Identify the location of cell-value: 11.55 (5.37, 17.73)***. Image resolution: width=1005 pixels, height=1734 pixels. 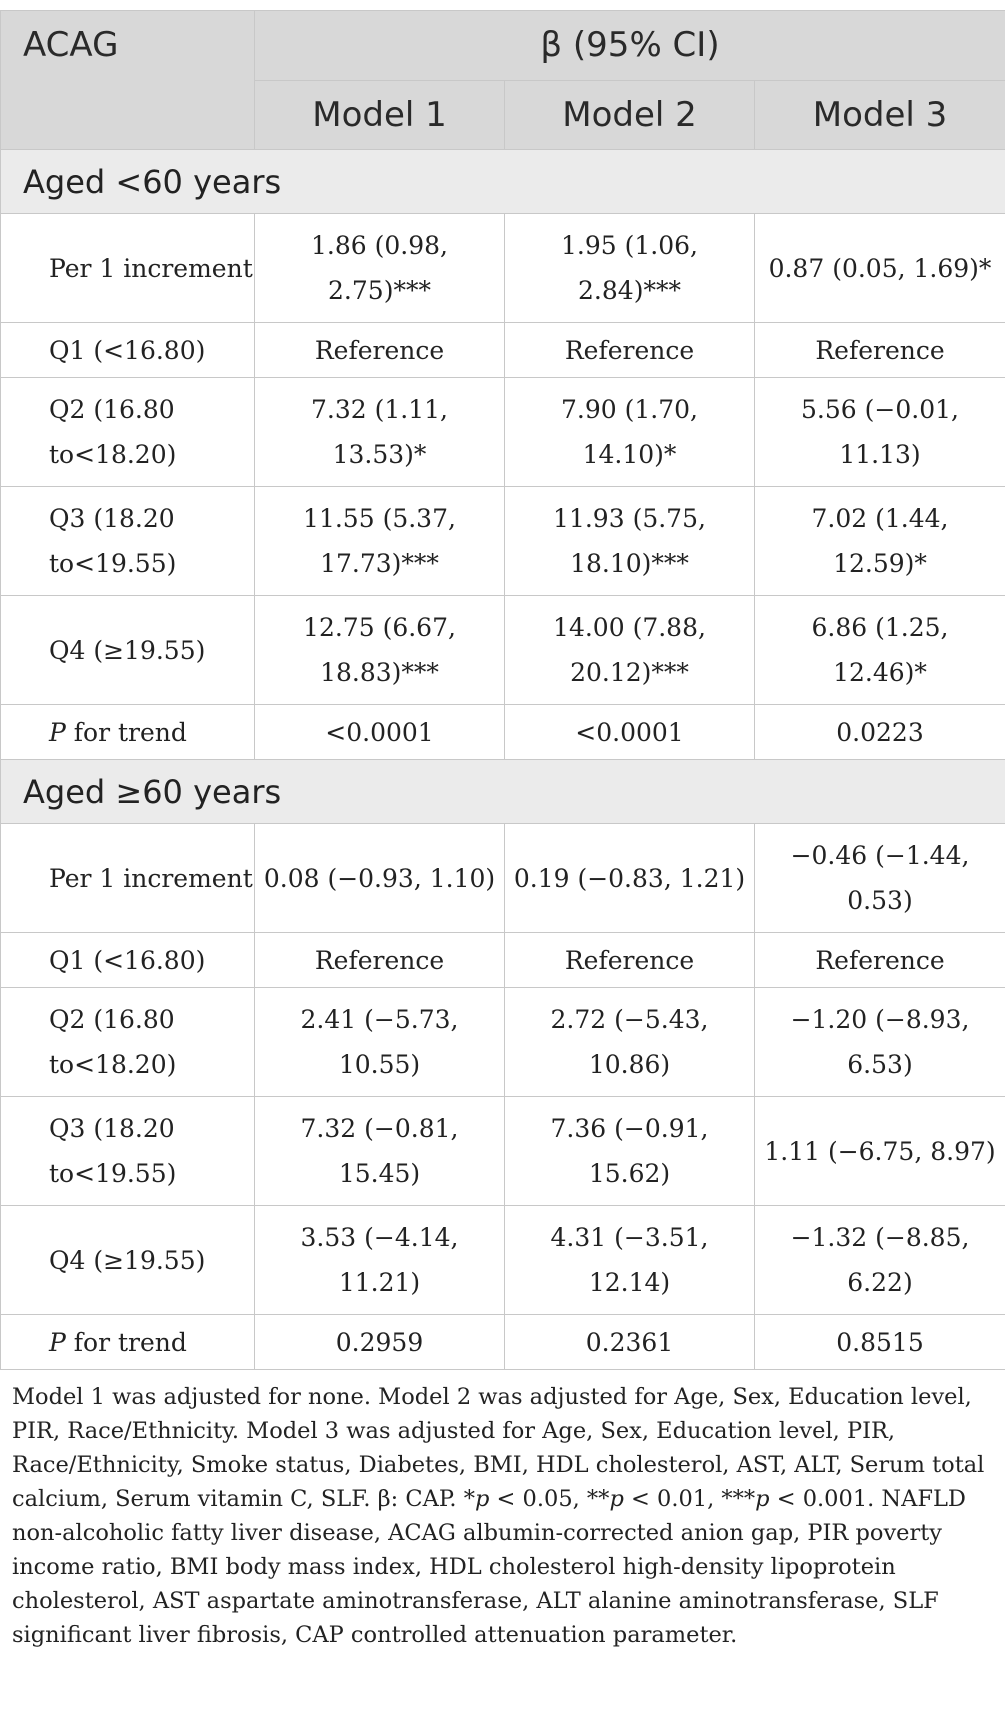
(379, 541).